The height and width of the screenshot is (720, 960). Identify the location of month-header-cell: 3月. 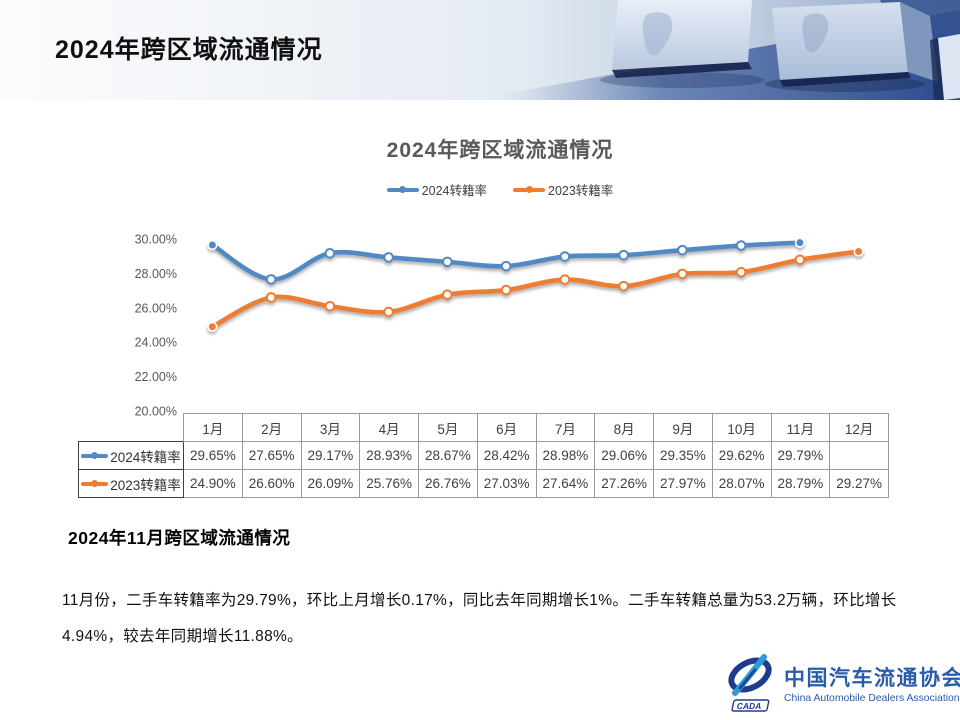
(330, 427).